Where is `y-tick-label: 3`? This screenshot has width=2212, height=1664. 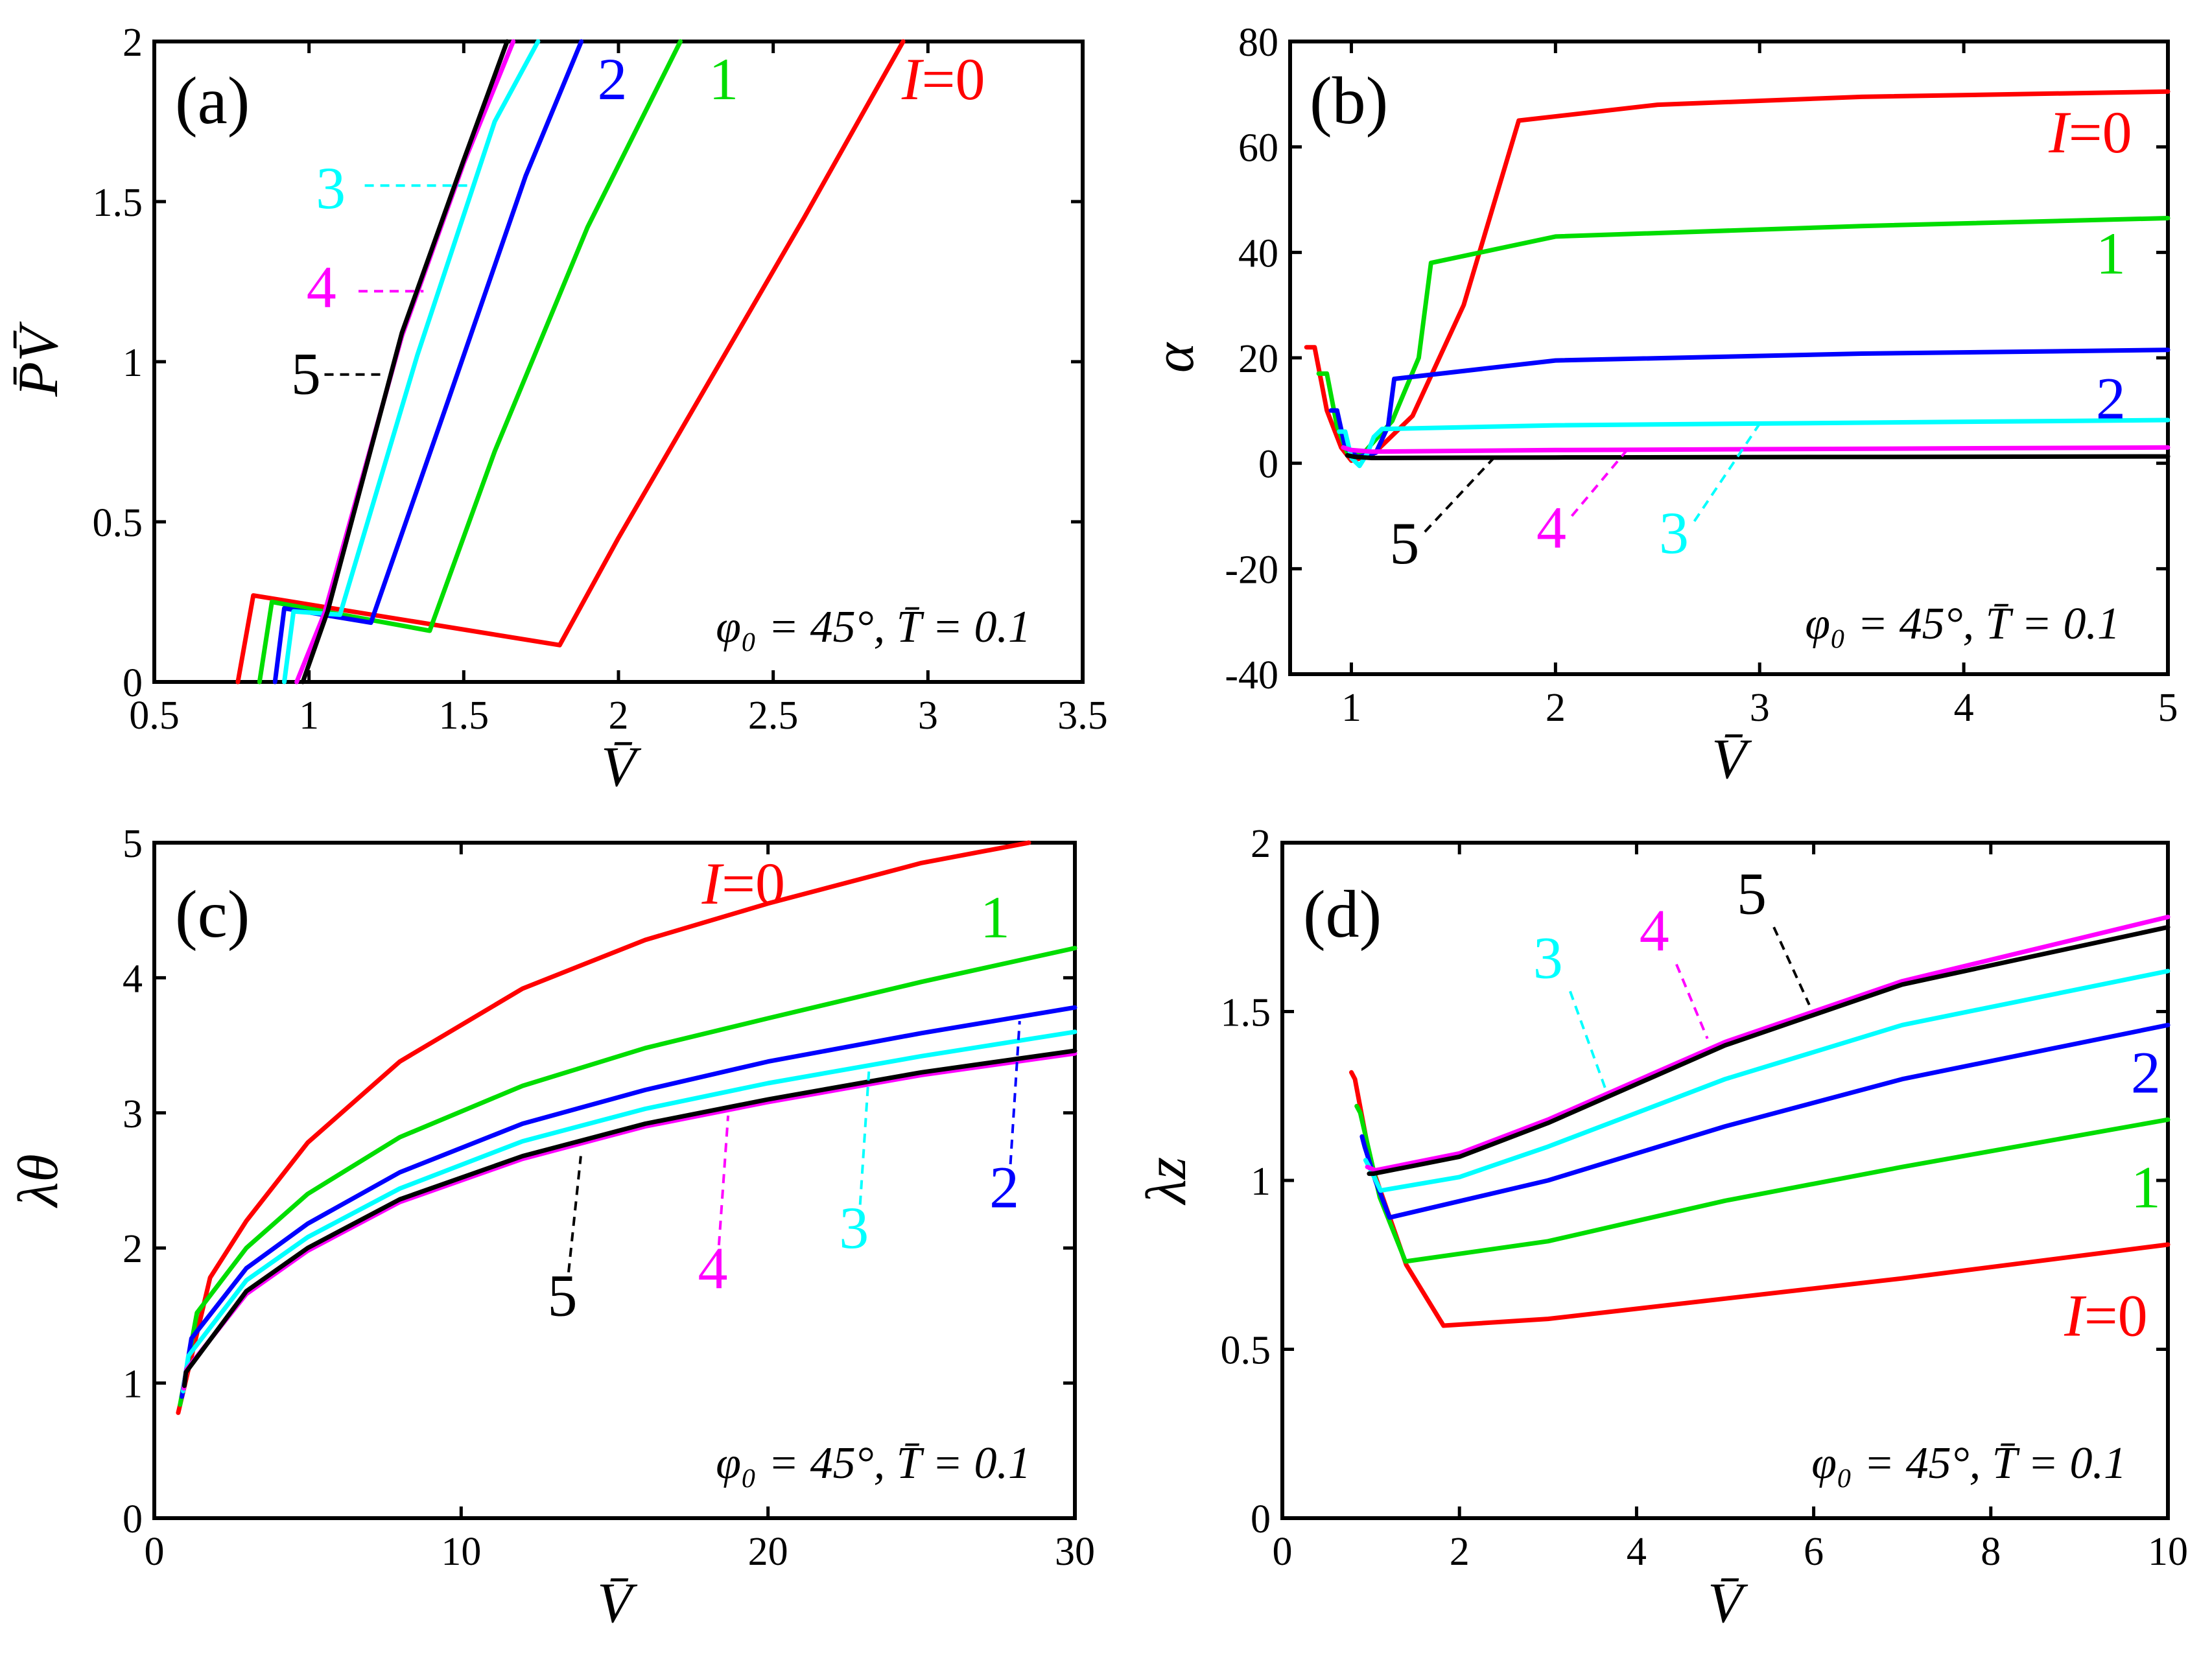 y-tick-label: 3 is located at coordinates (133, 1114).